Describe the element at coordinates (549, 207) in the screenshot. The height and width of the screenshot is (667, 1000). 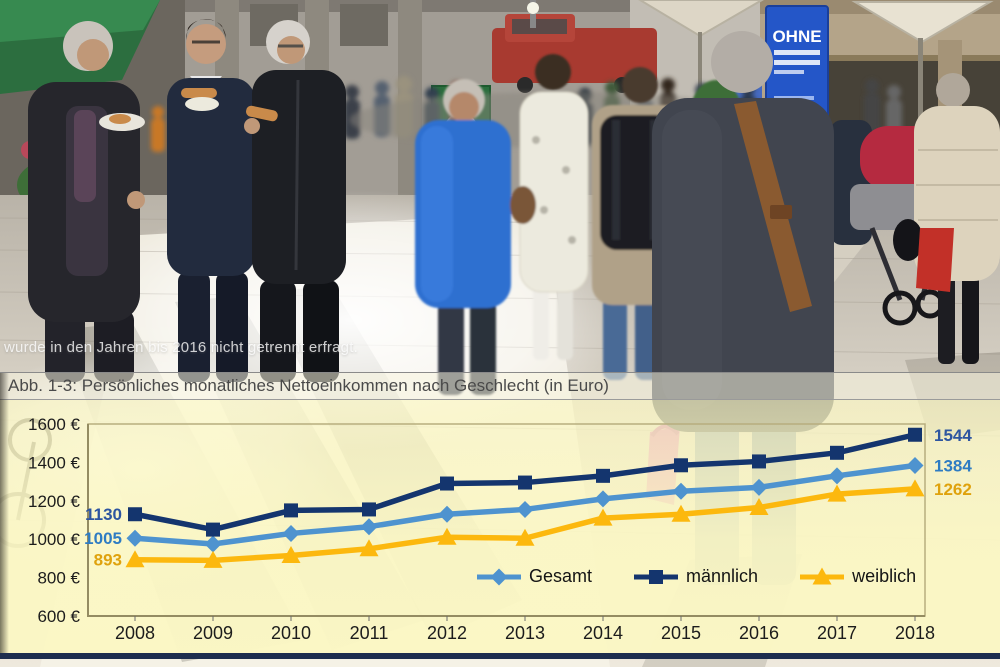
I see `white-coat-woman` at that location.